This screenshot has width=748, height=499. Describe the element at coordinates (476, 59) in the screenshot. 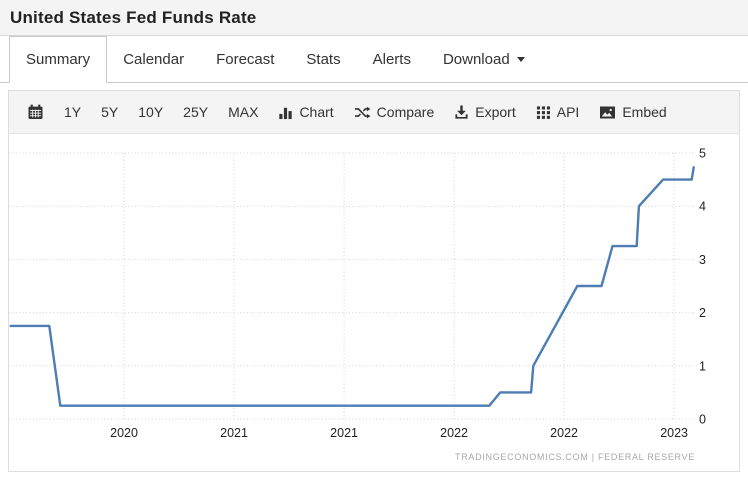

I see `tab-label: Download` at that location.